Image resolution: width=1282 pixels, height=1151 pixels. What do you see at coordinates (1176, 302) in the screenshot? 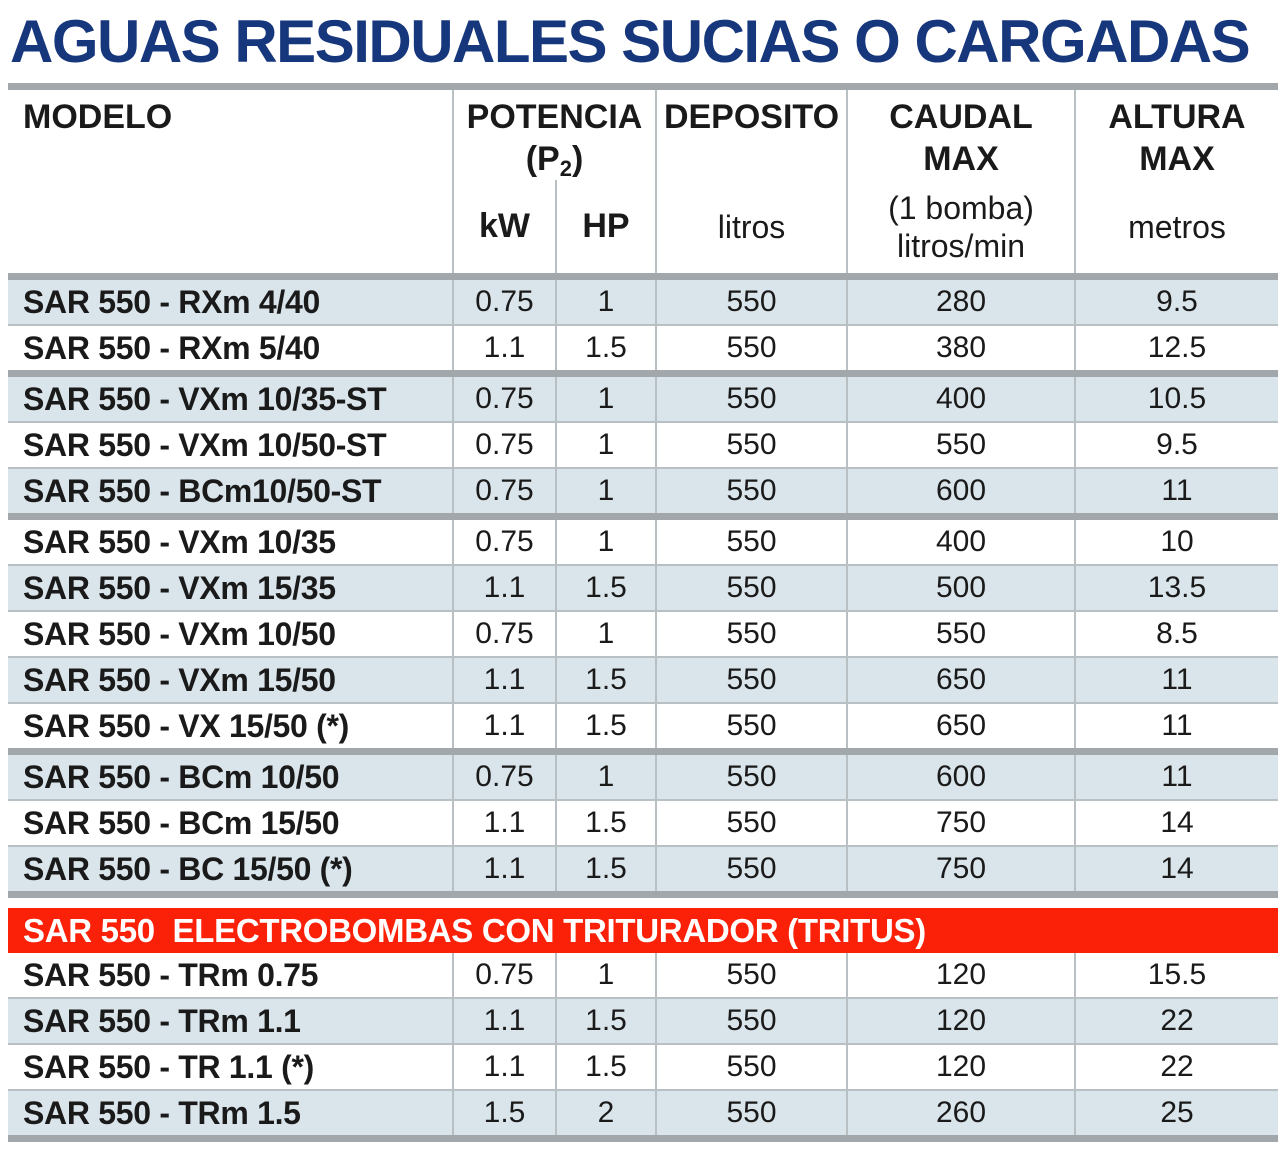
I see `altura-cell: 9.5` at bounding box center [1176, 302].